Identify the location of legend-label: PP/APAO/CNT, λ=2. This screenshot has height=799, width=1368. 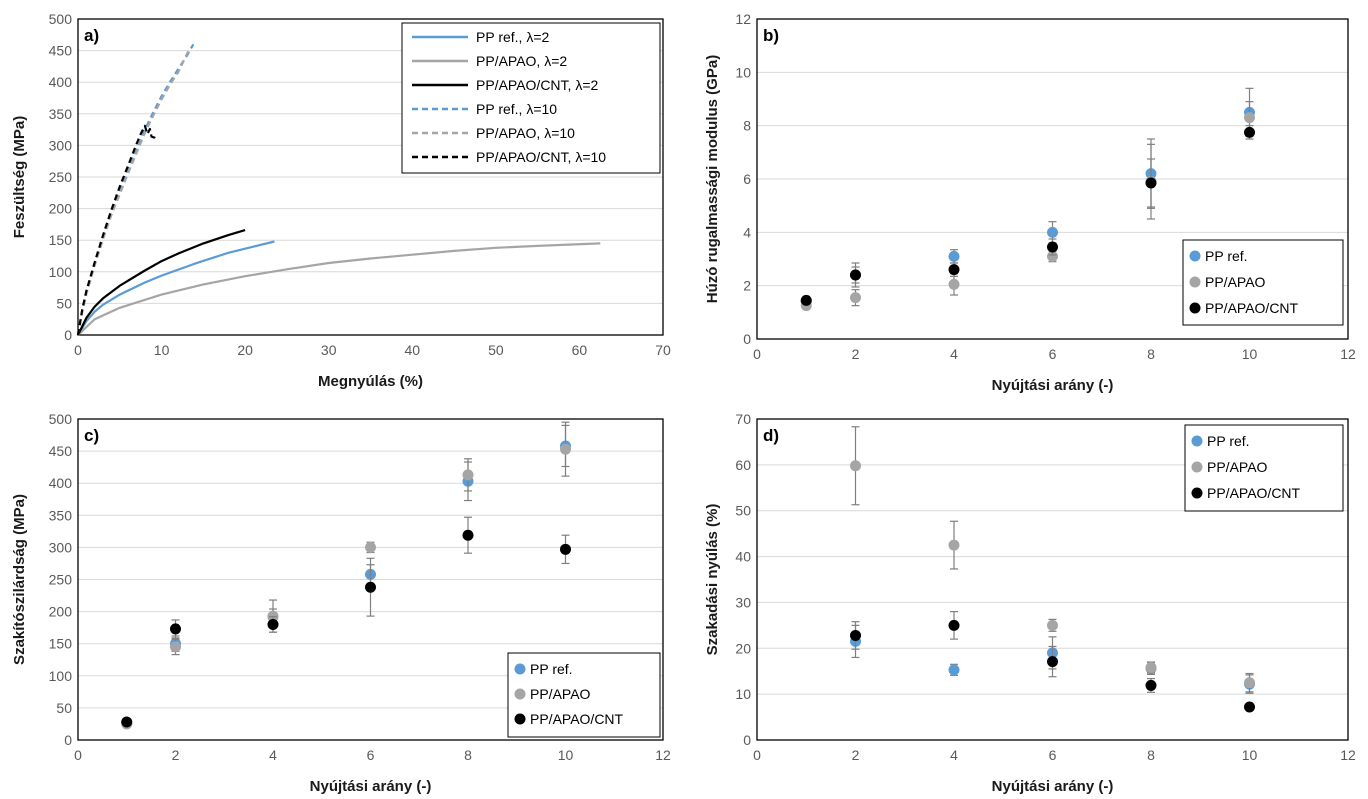
(537, 85).